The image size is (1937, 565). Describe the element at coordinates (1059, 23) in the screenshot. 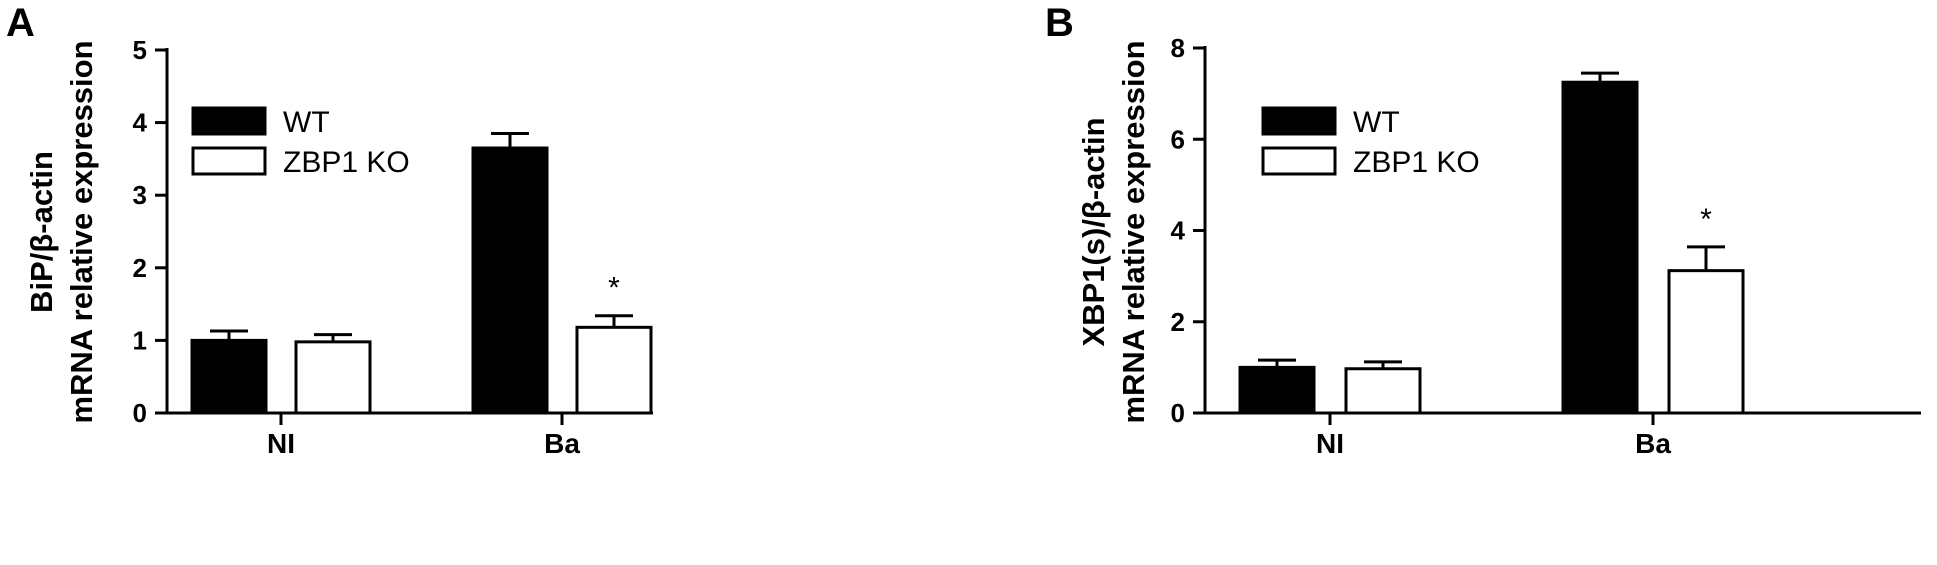

I see `panel-letter: B` at that location.